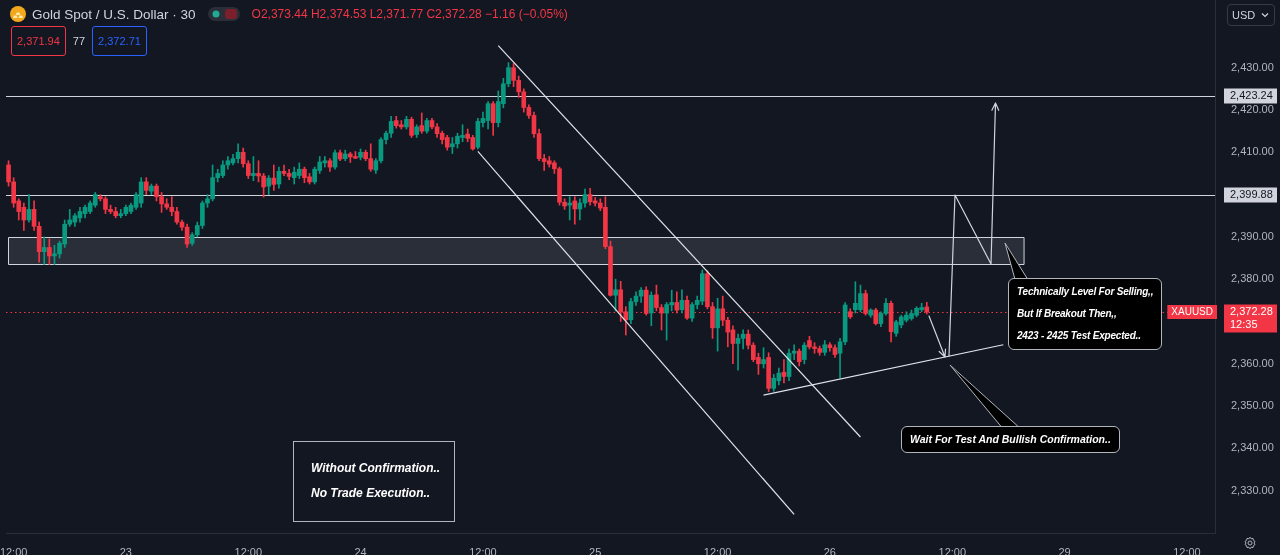 This screenshot has width=1280, height=555. What do you see at coordinates (595, 550) in the screenshot?
I see `x-tick-label: 25` at bounding box center [595, 550].